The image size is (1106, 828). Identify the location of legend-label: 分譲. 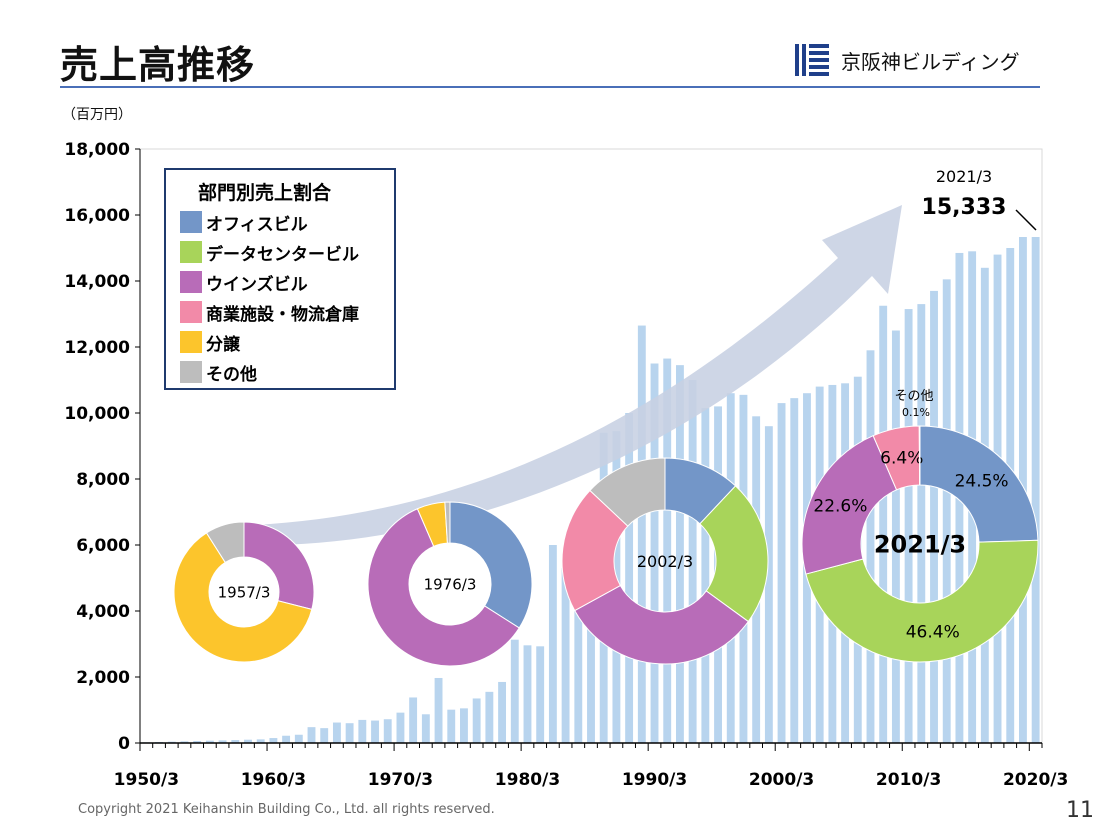
(223, 344).